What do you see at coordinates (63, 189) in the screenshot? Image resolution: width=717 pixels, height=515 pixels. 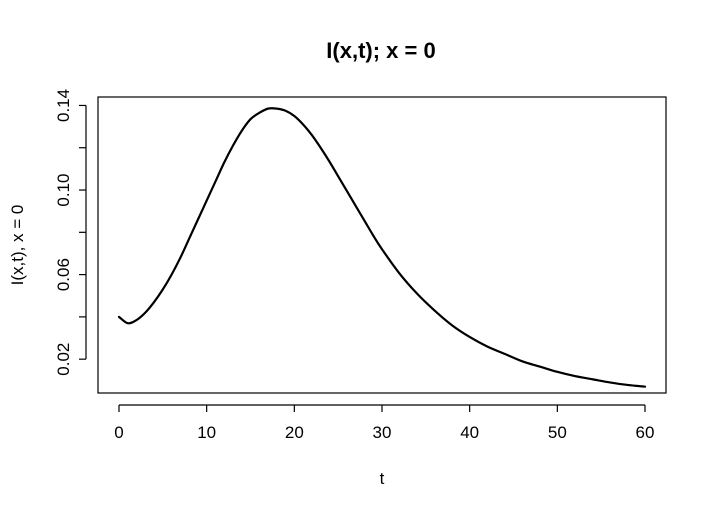 I see `y-tick-label: 0.10` at bounding box center [63, 189].